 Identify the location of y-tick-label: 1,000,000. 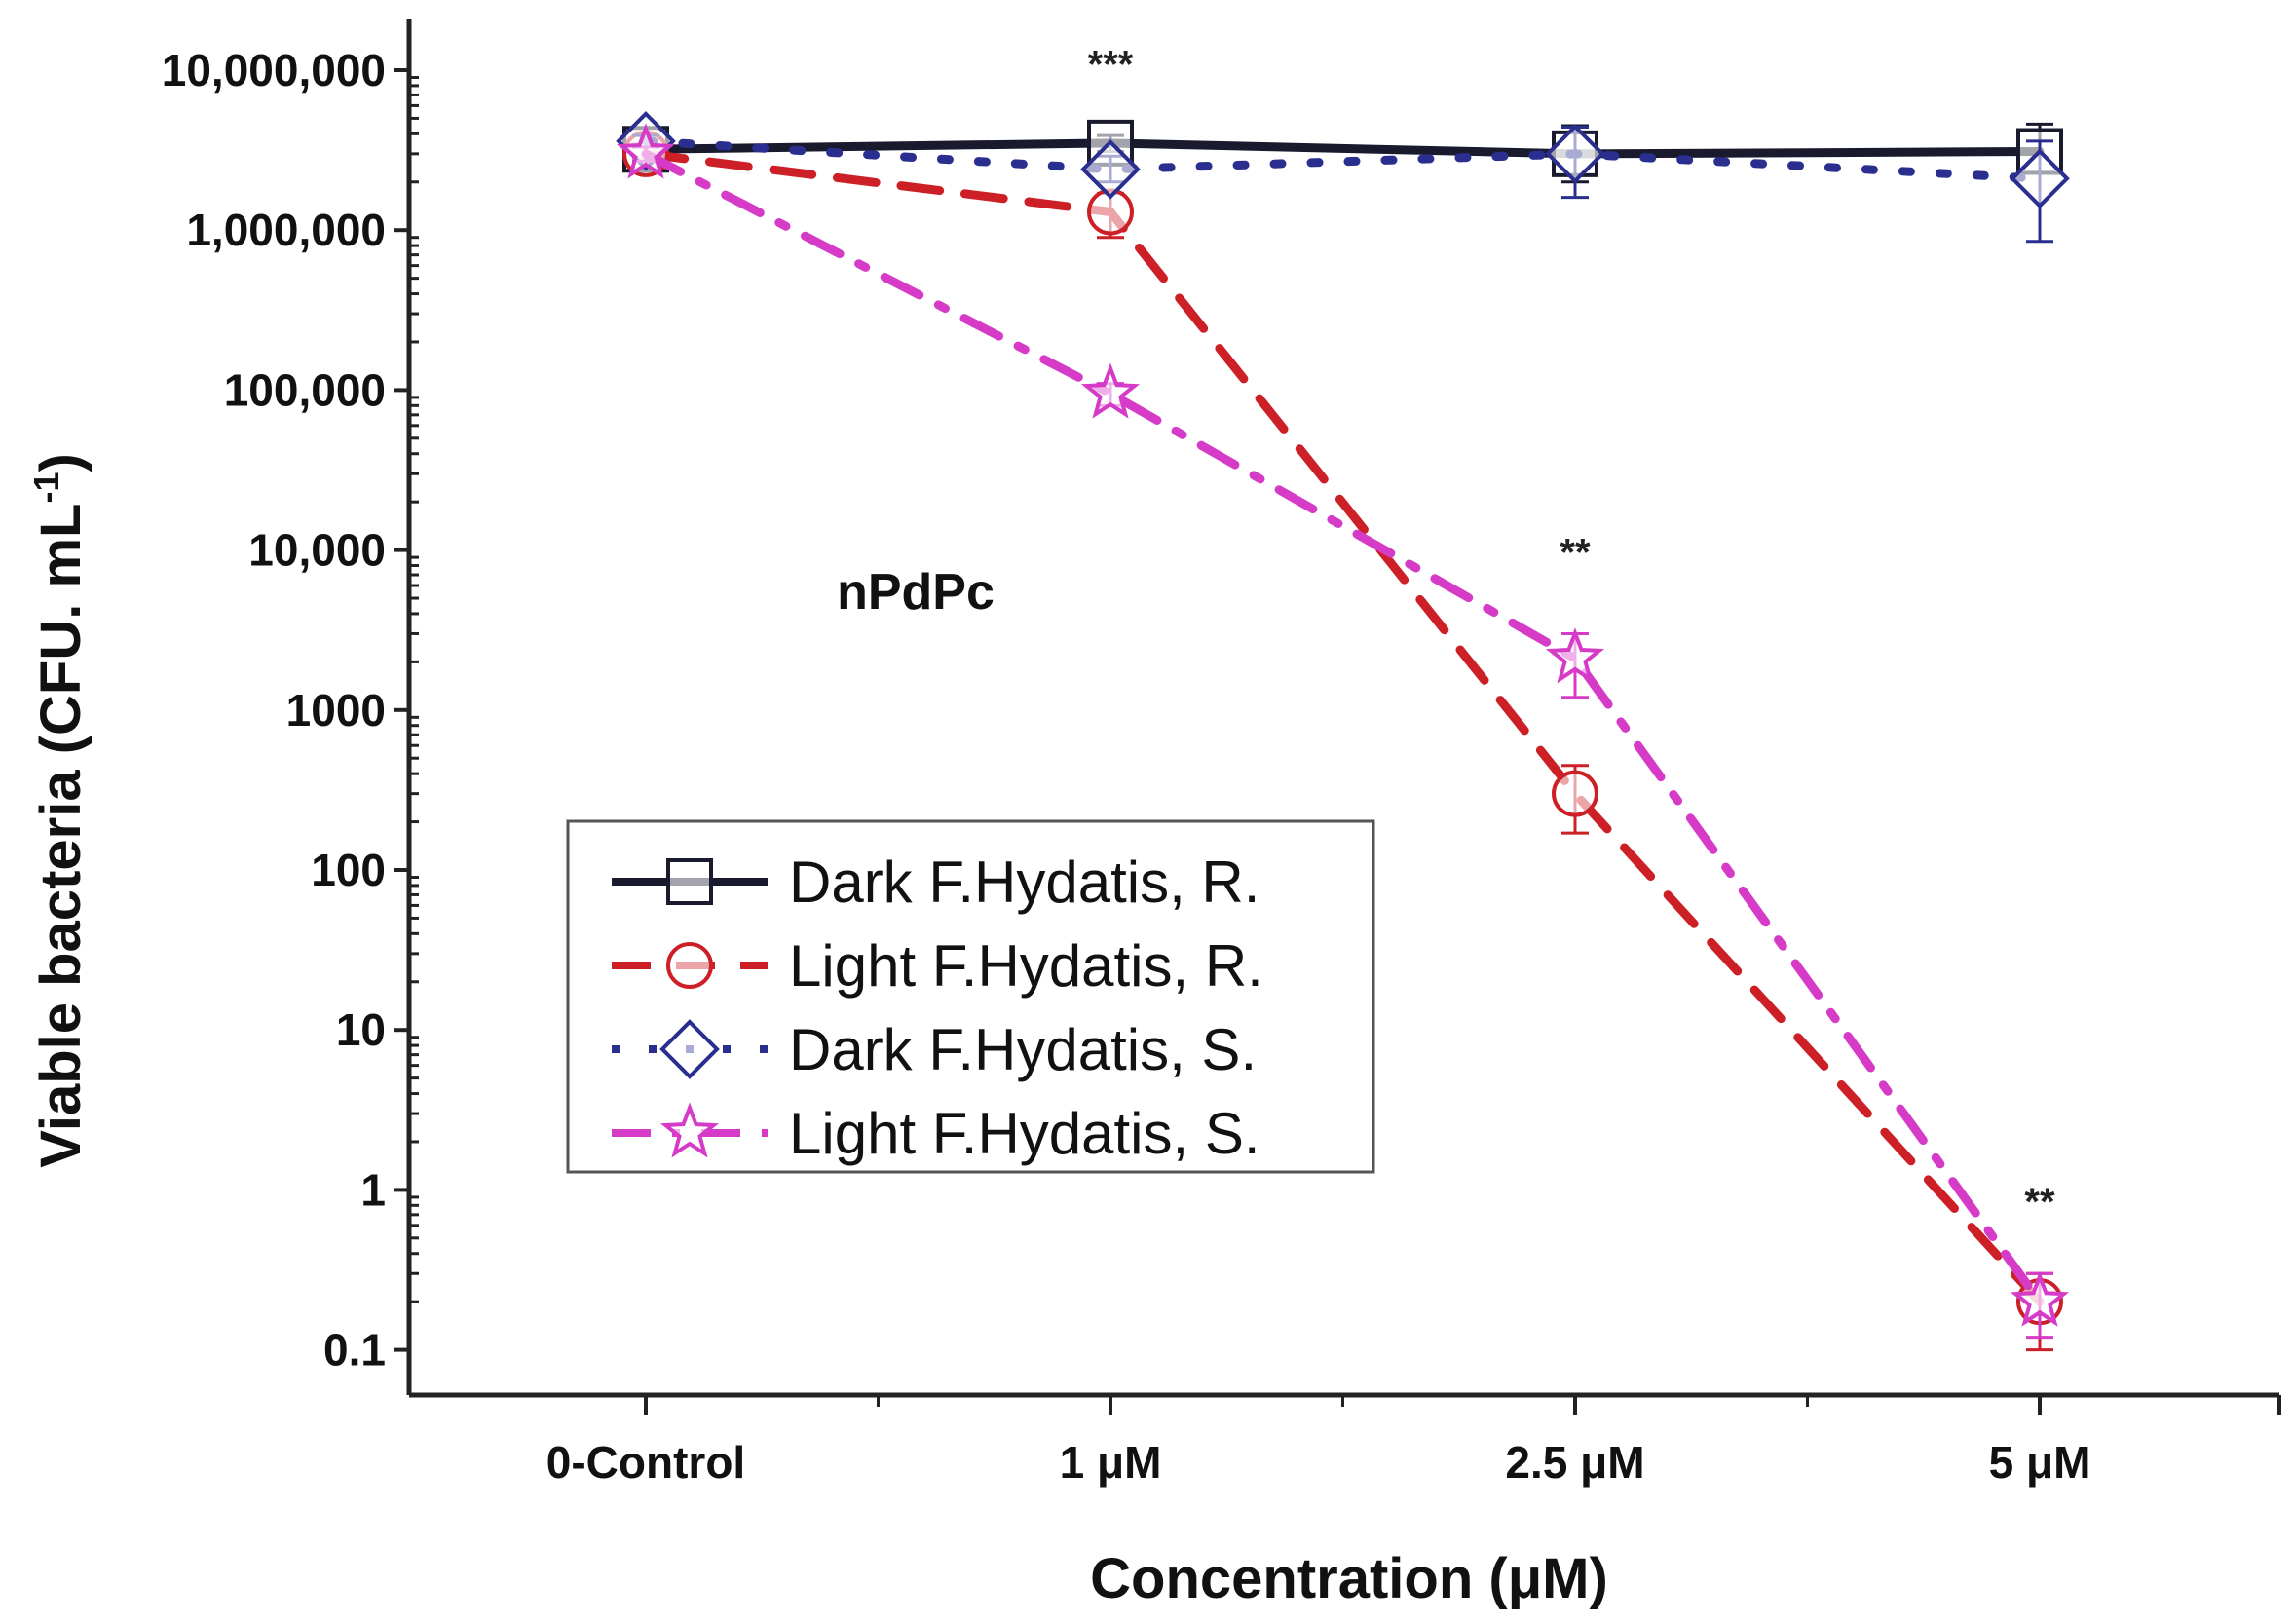
(286, 230).